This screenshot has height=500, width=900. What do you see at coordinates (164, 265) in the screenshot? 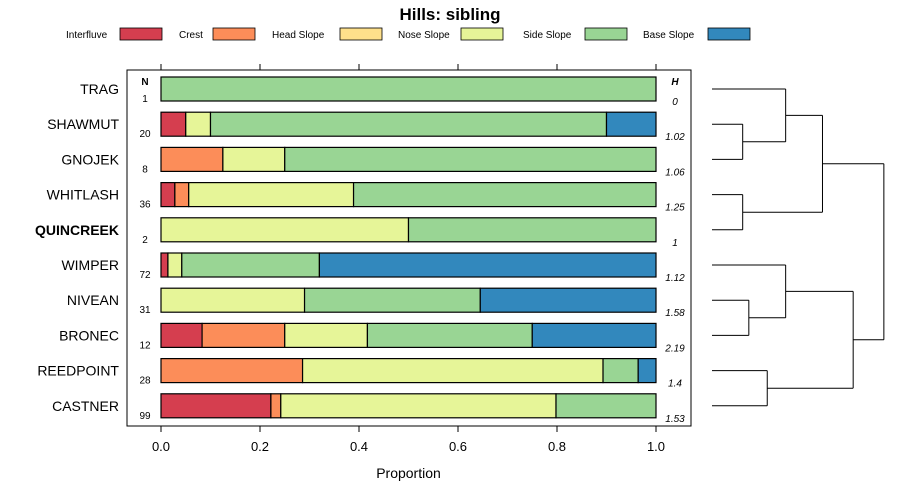
I see `bar-segment-wimper-interfluve` at bounding box center [164, 265].